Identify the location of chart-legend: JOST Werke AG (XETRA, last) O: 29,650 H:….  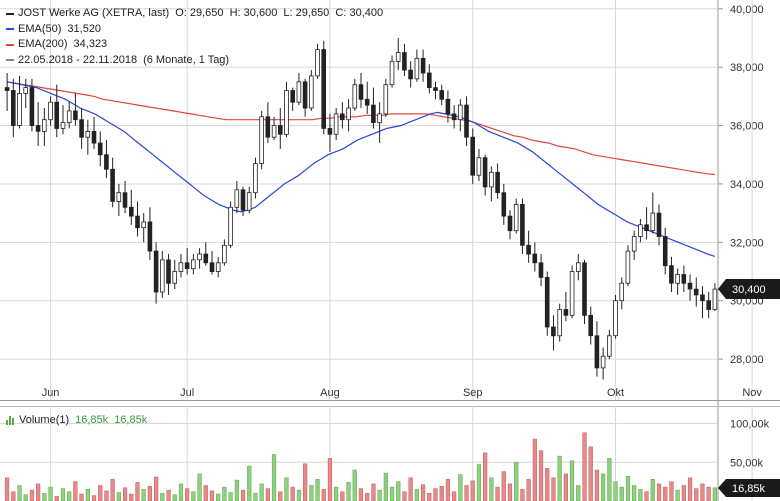
(194, 37).